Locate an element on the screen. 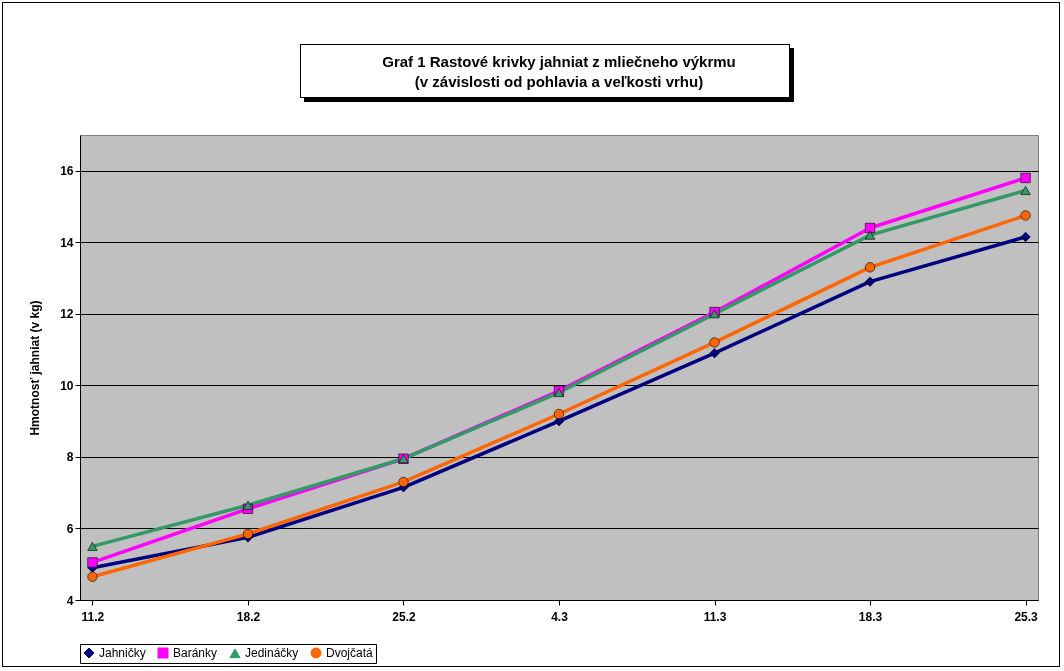  chart-title: Graf 1 Rastové krivky jahniat z mliečneho výkrmu (v závislosti od pohlavia a veľkosti vrhu) is located at coordinates (559, 71).